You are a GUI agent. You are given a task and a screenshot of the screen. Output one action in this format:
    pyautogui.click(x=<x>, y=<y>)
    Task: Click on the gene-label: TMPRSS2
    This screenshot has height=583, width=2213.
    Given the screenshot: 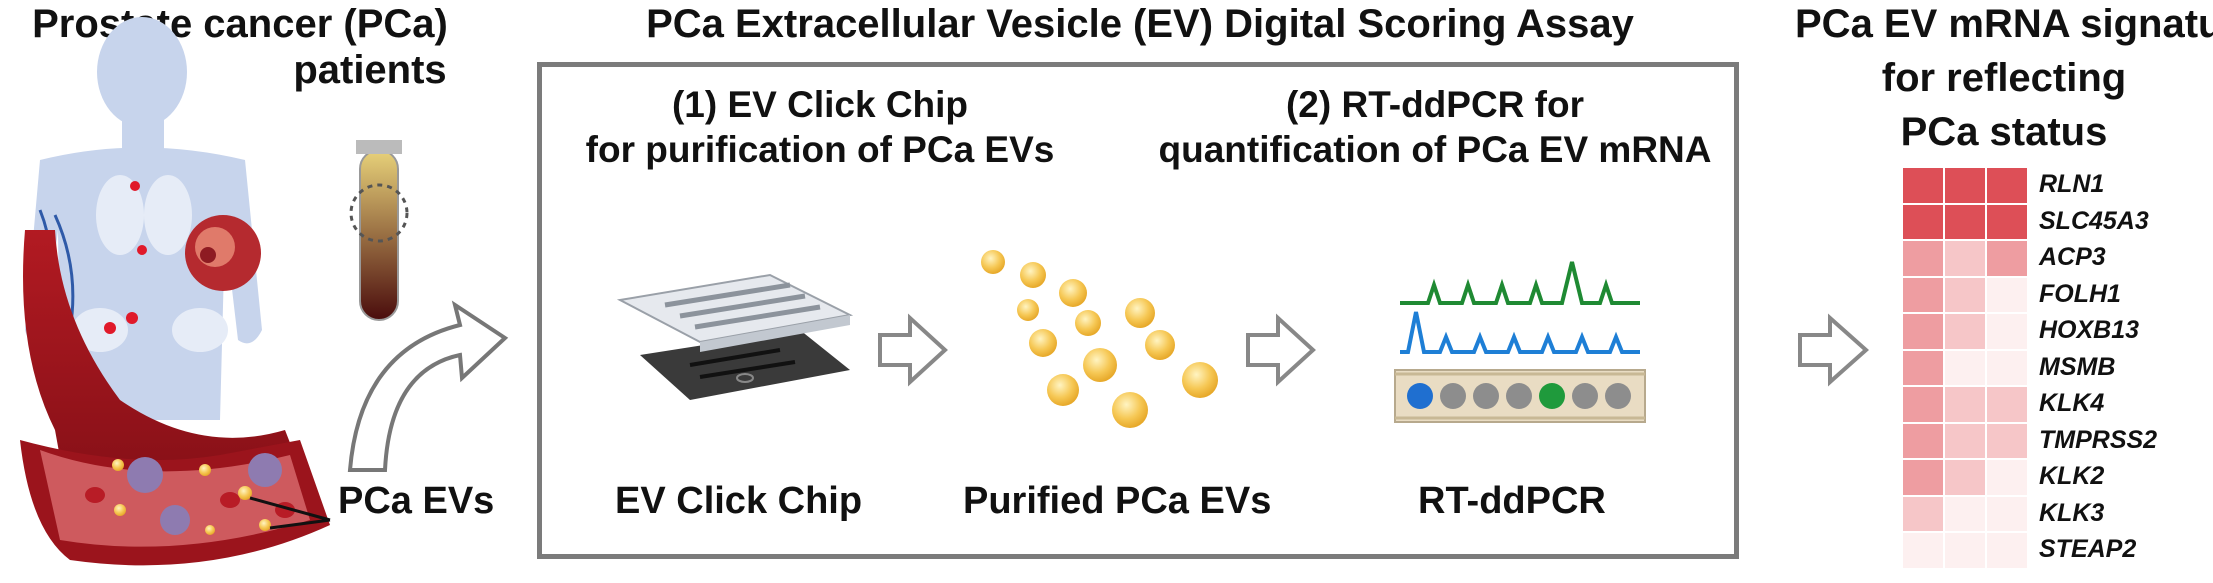 What is the action you would take?
    pyautogui.click(x=2098, y=439)
    